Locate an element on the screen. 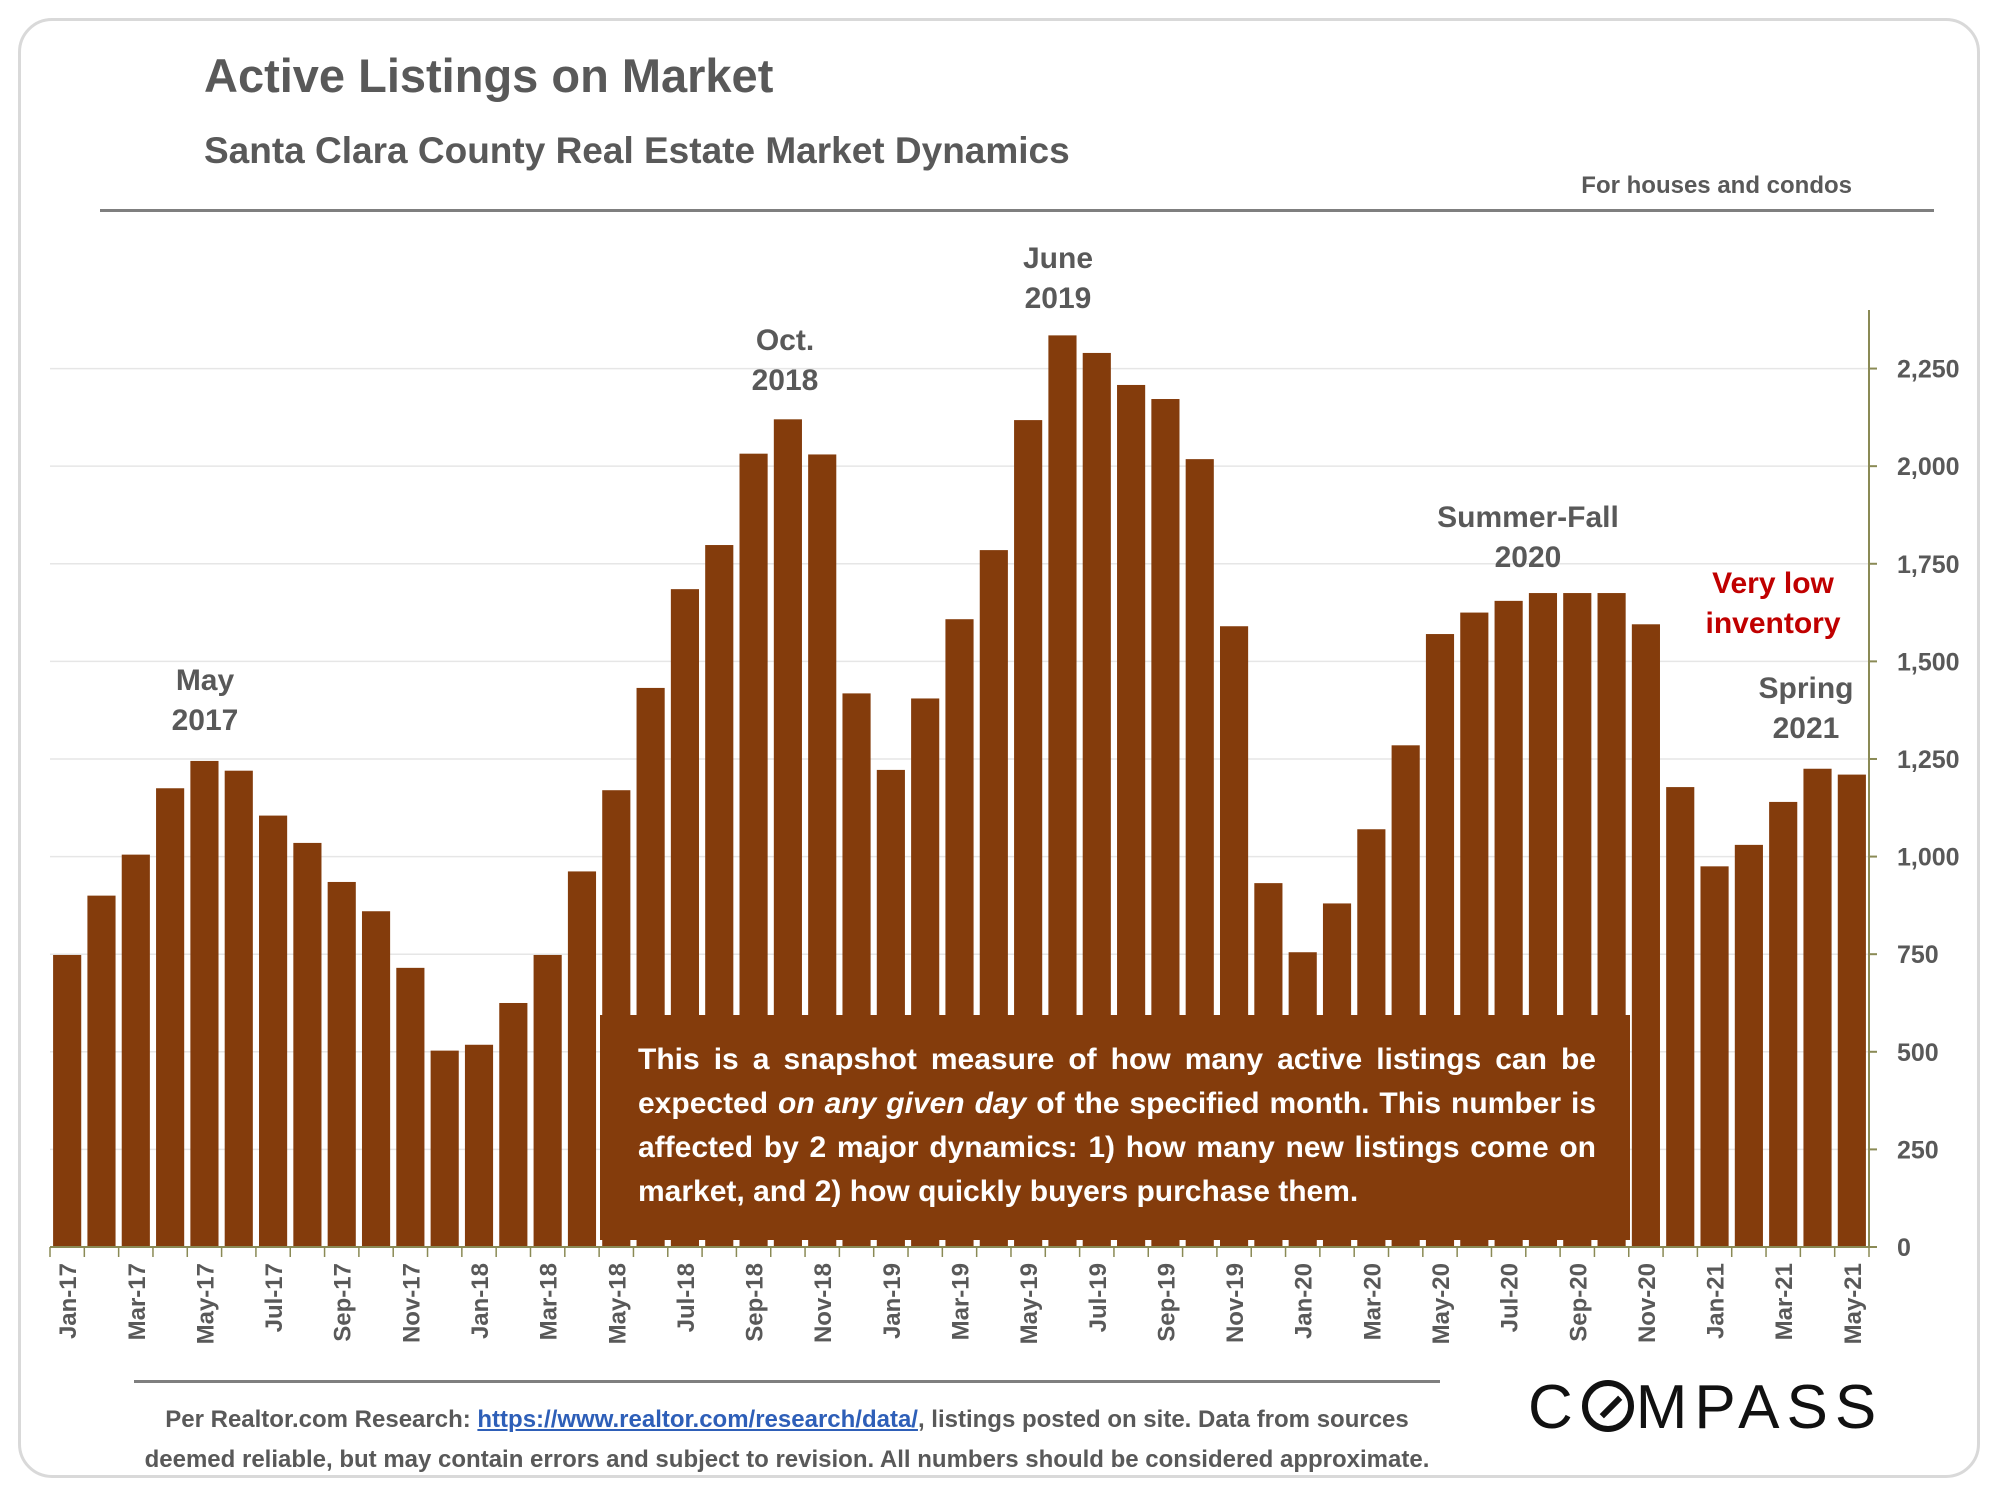 This screenshot has width=2000, height=1500. chart-title: Active Listings on Market is located at coordinates (489, 75).